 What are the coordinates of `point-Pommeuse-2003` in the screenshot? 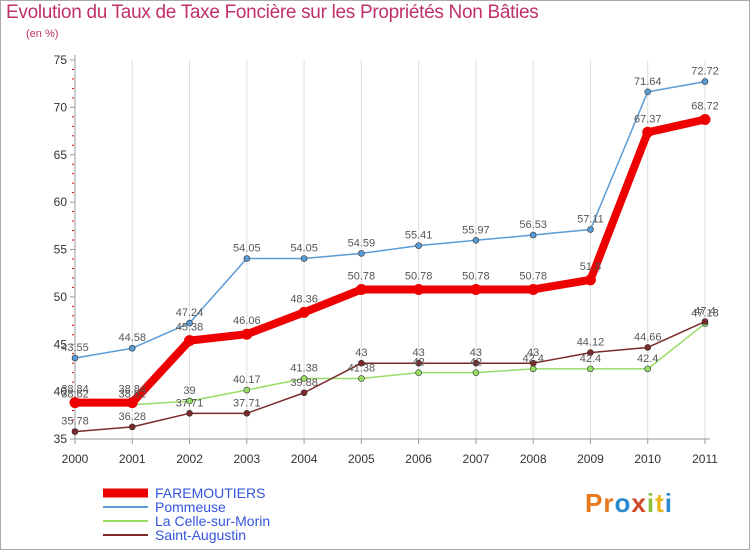 It's located at (247, 258).